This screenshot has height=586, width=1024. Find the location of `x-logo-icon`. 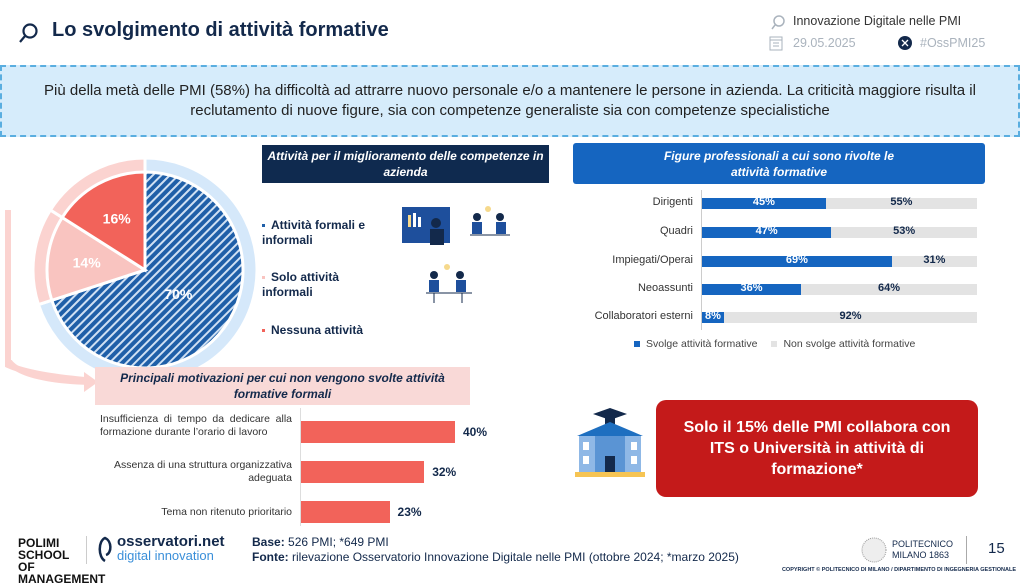

x-logo-icon is located at coordinates (905, 43).